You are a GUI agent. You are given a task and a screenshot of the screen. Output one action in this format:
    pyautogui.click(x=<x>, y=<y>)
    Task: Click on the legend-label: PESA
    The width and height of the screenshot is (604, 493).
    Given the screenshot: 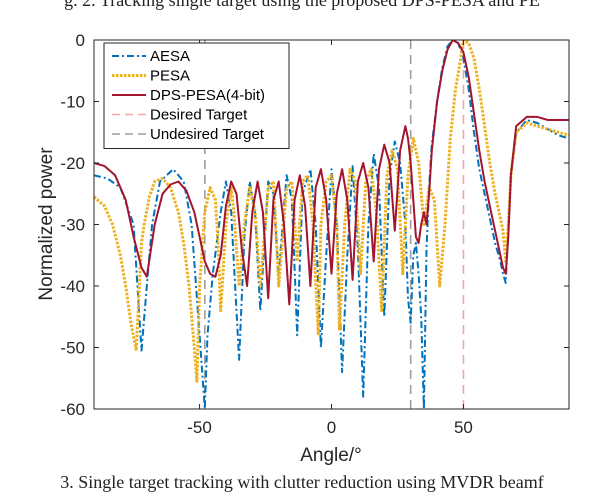 What is the action you would take?
    pyautogui.click(x=170, y=76)
    